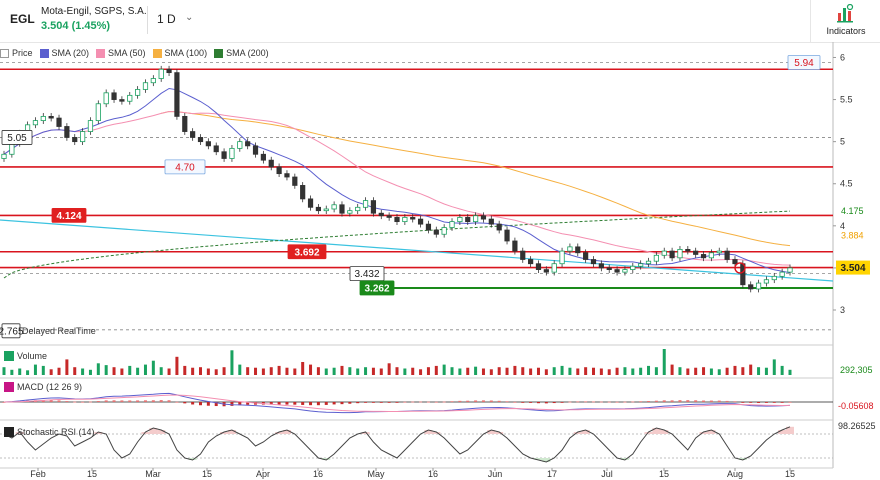 The width and height of the screenshot is (880, 480). What do you see at coordinates (68, 216) in the screenshot?
I see `level-label: 4.124` at bounding box center [68, 216].